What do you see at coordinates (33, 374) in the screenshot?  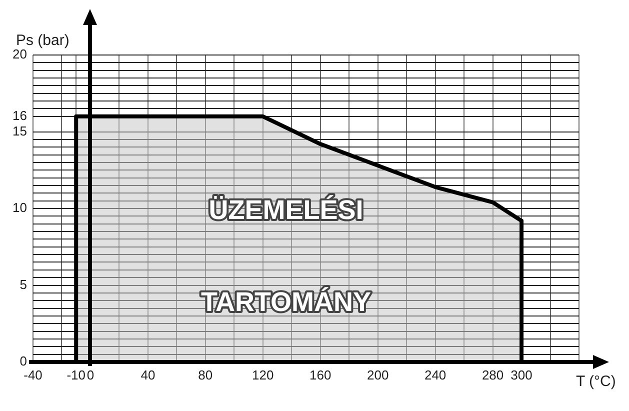 I see `x-tick-label: -40` at bounding box center [33, 374].